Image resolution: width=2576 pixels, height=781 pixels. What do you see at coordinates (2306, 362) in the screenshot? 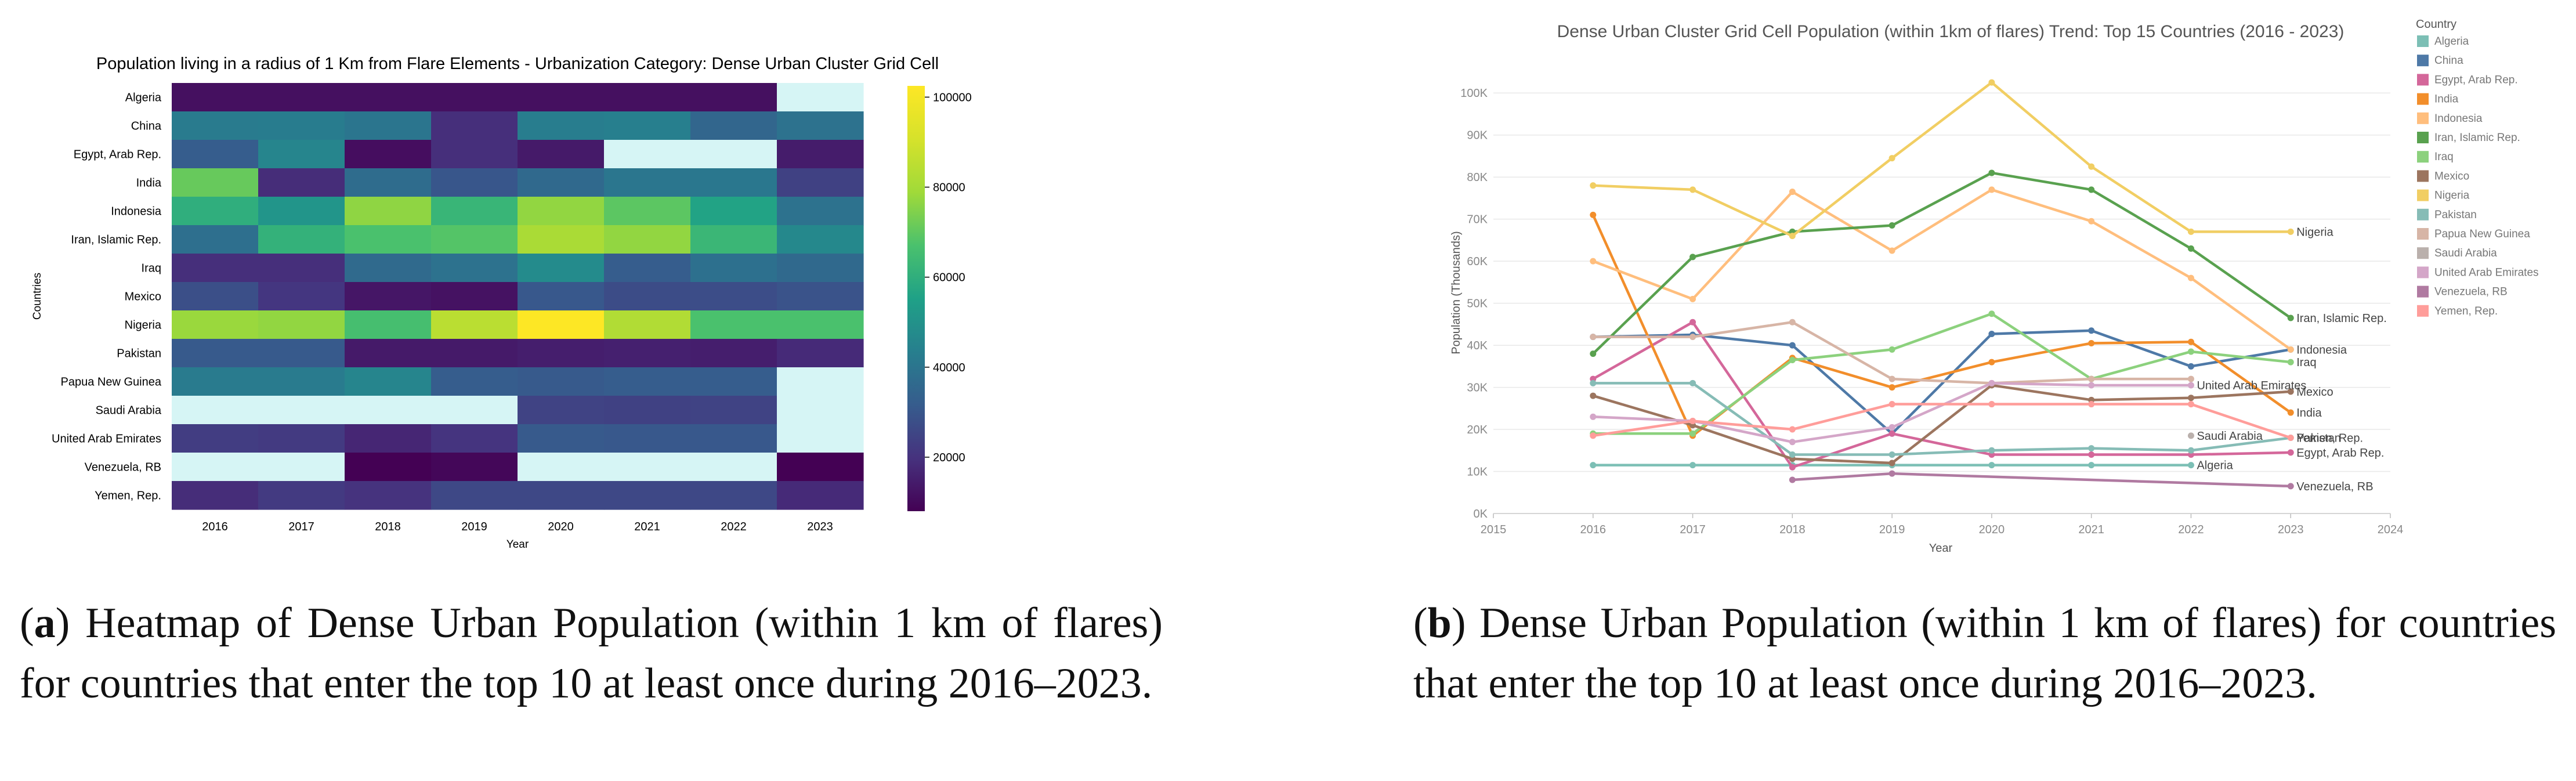
I see `series-end-label: Iraq` at bounding box center [2306, 362].